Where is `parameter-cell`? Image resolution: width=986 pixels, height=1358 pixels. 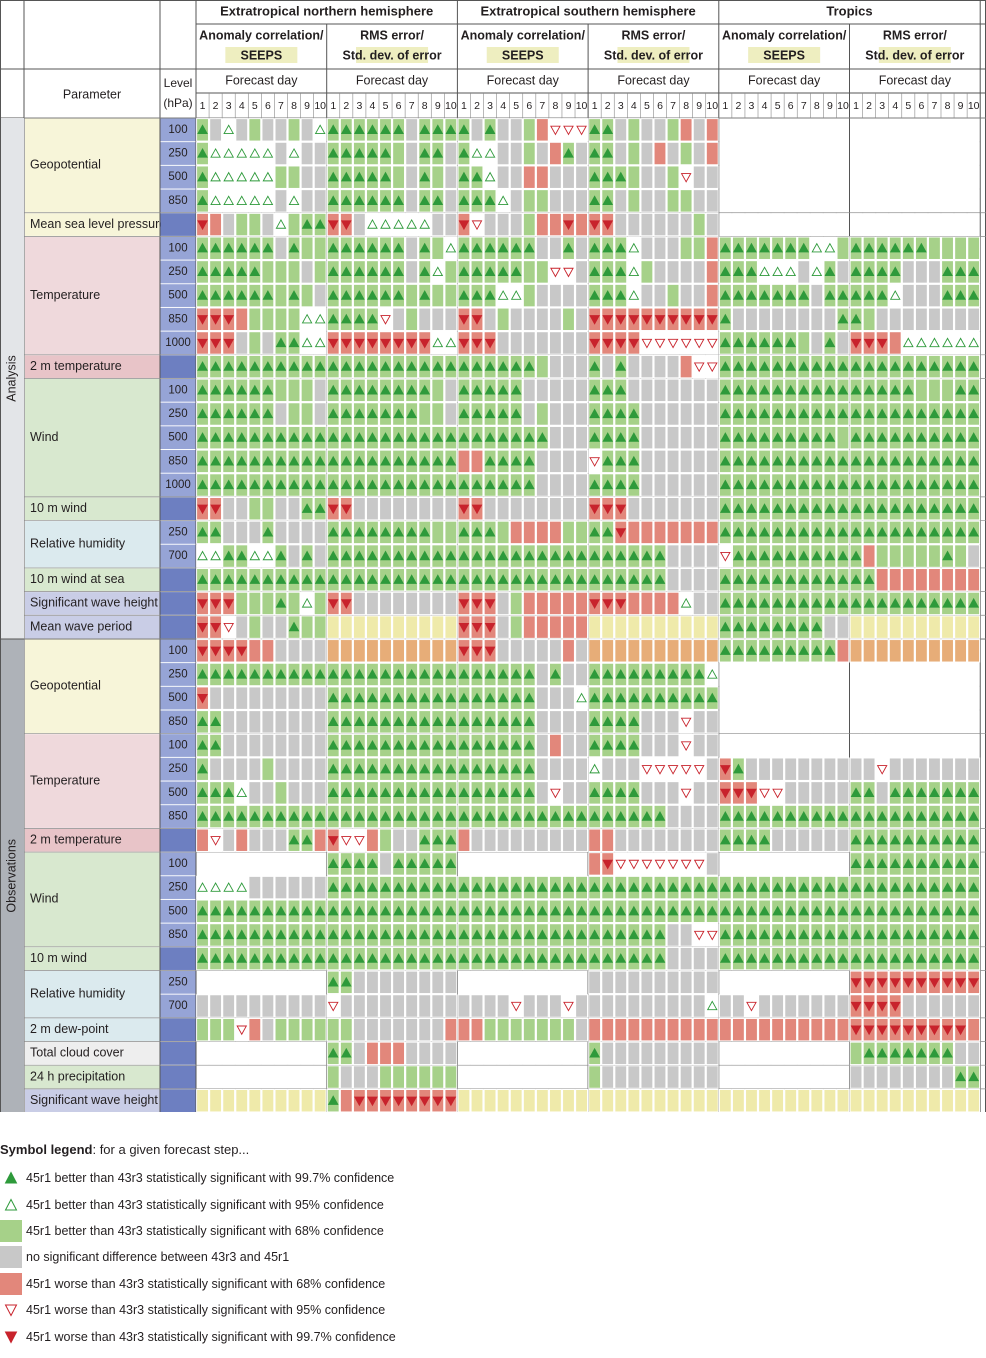
parameter-cell is located at coordinates (92, 899).